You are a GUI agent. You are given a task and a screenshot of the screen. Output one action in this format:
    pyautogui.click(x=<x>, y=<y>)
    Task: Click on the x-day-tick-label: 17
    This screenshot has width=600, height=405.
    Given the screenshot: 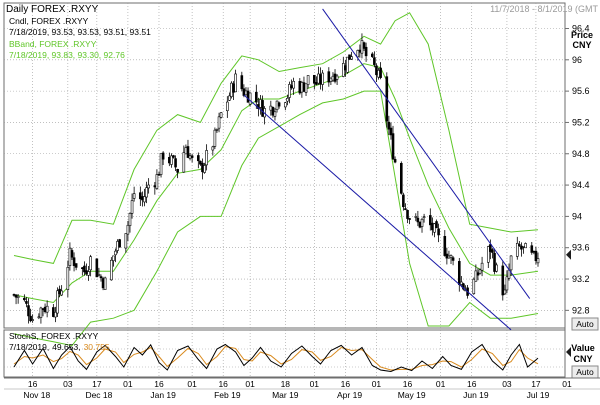 What is the action you would take?
    pyautogui.click(x=536, y=384)
    